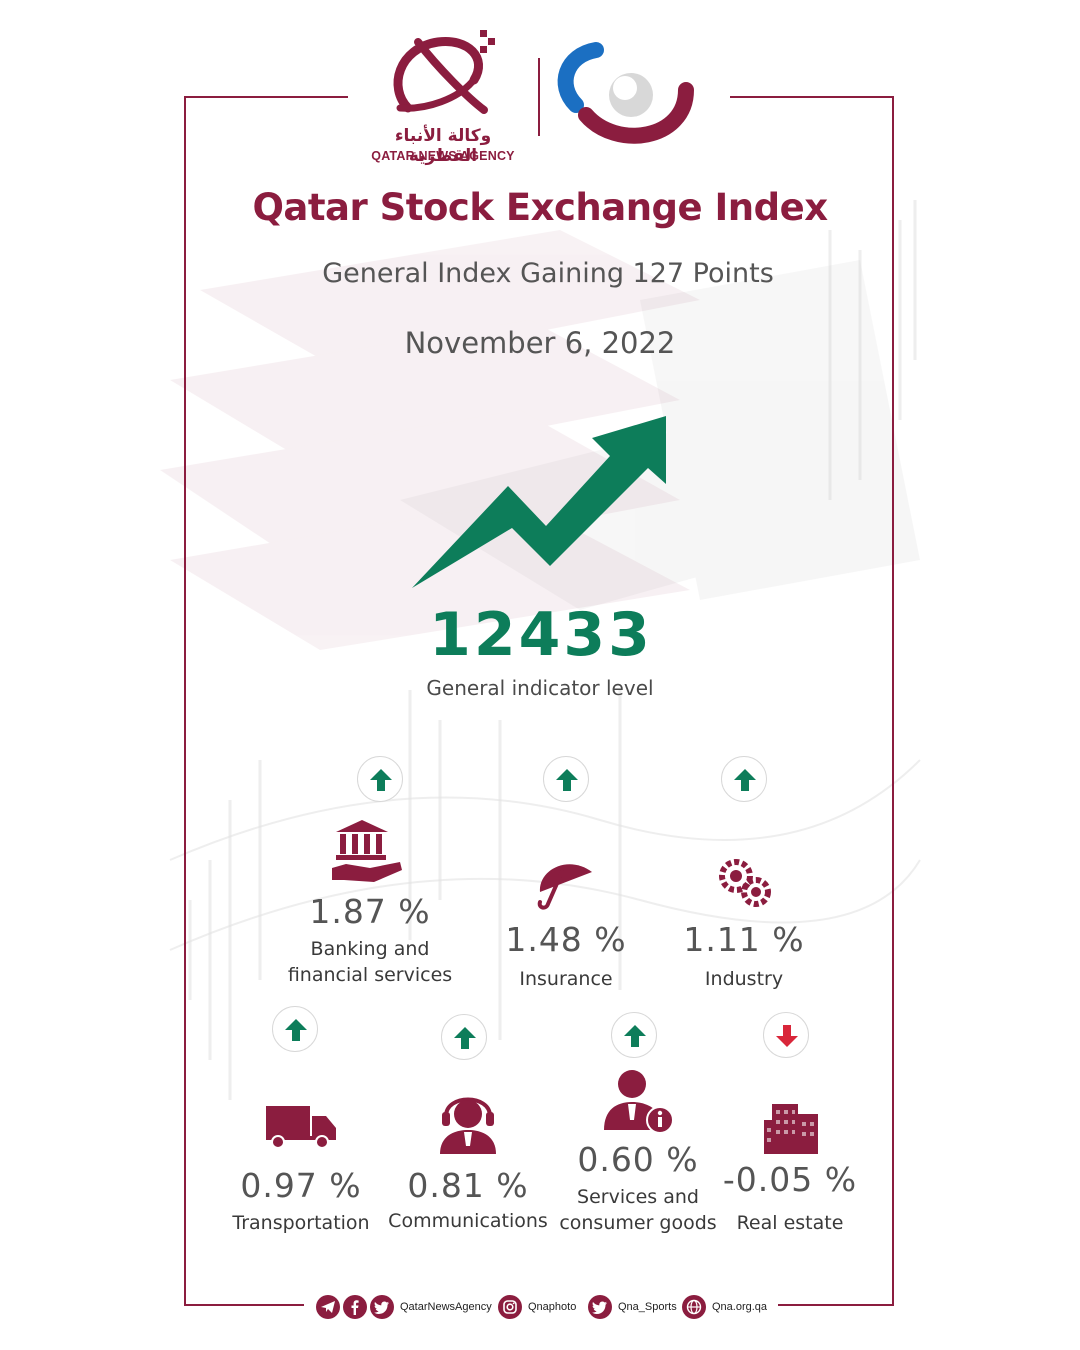  What do you see at coordinates (812, 97) in the screenshot?
I see `frame-top-right-line` at bounding box center [812, 97].